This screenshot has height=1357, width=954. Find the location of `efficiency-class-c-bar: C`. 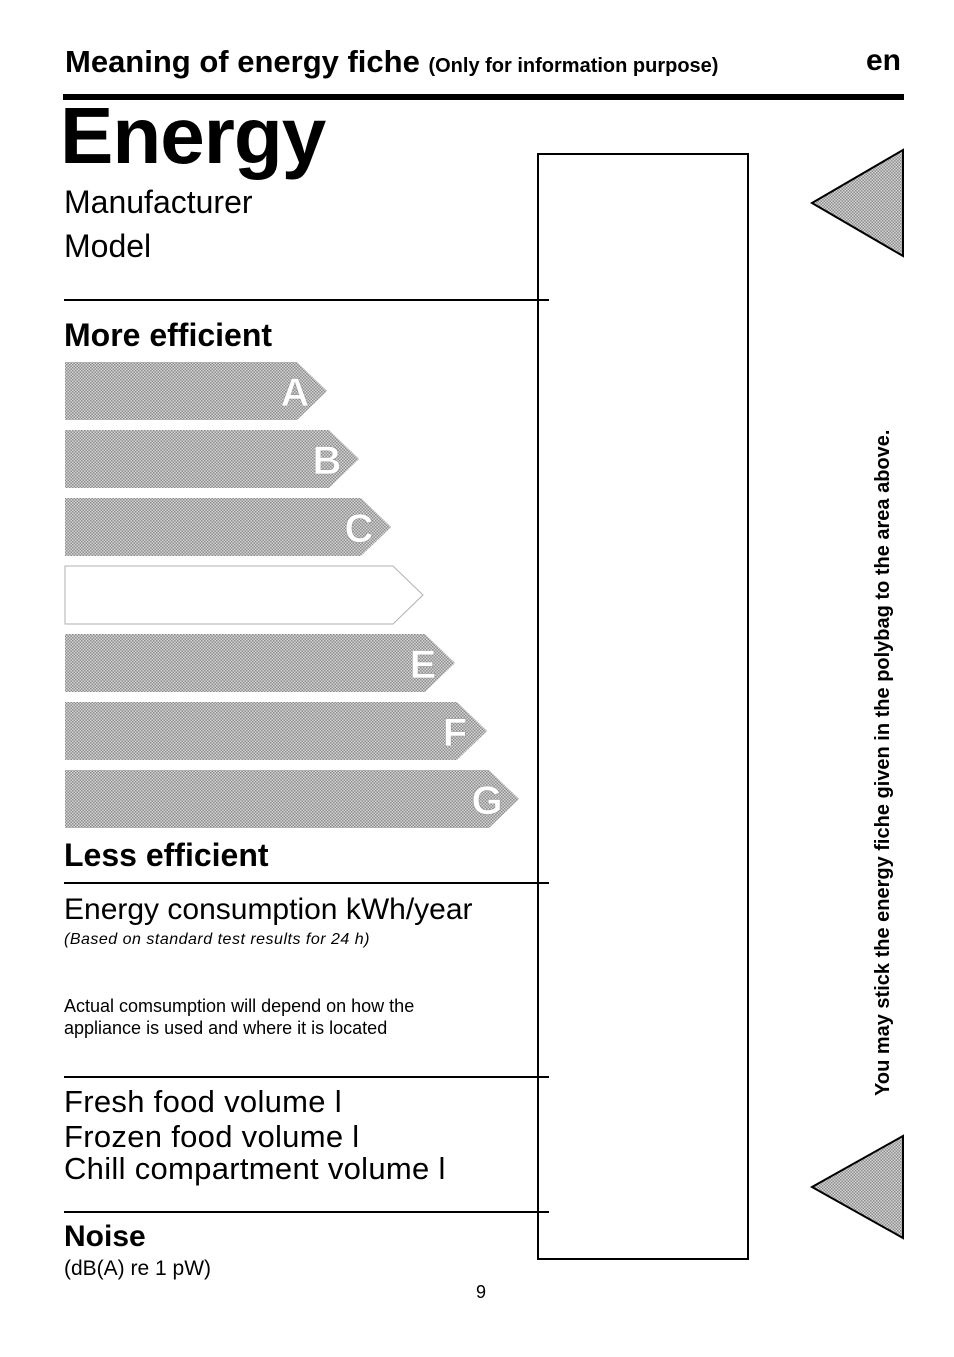

efficiency-class-c-bar: C is located at coordinates (228, 527).